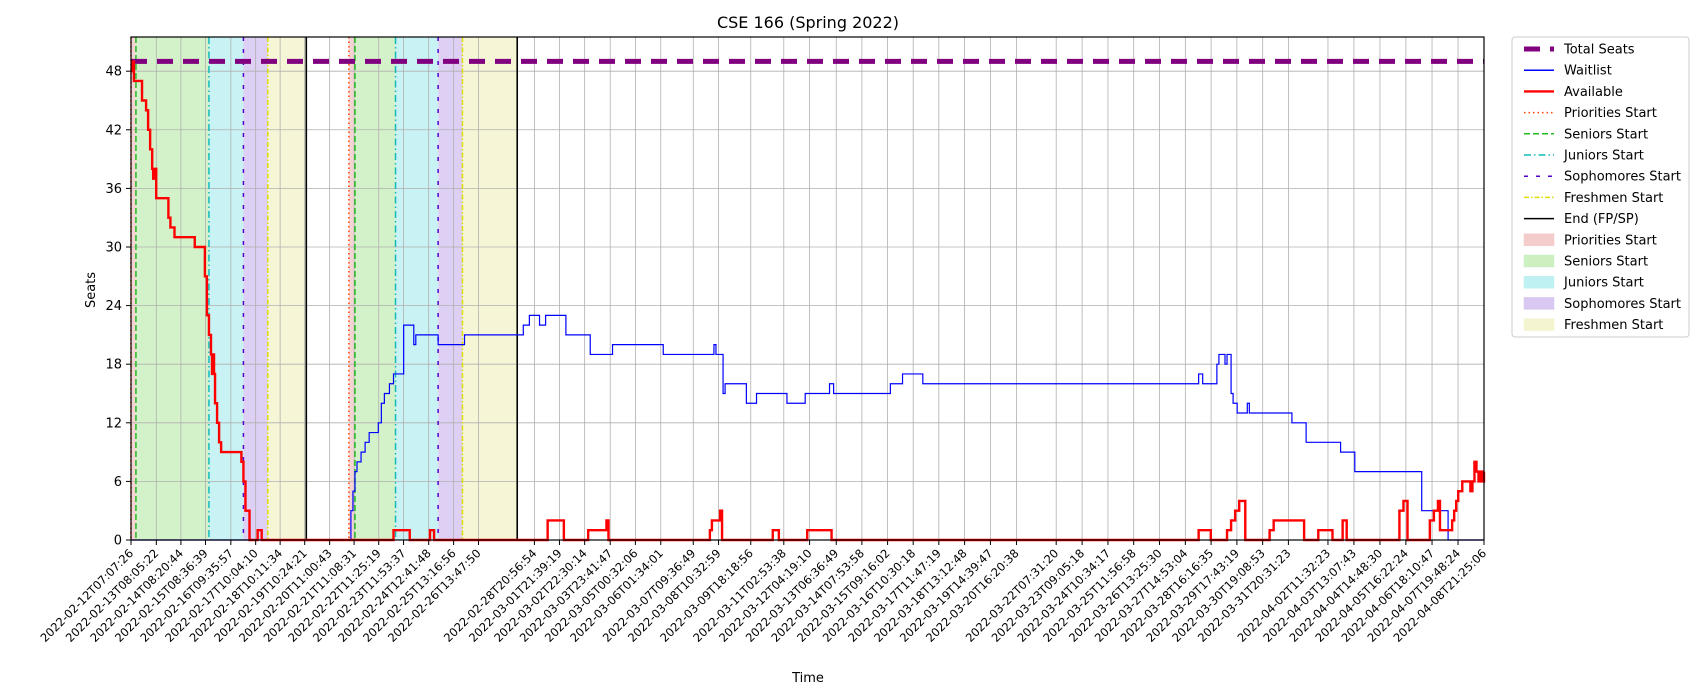  What do you see at coordinates (113, 365) in the screenshot?
I see `y-tick-label: 18` at bounding box center [113, 365].